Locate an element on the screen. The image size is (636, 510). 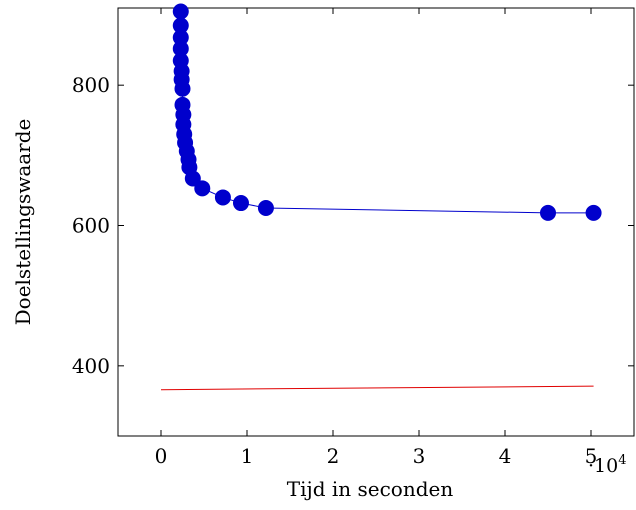
y-tick-label: 800 is located at coordinates (91, 85).